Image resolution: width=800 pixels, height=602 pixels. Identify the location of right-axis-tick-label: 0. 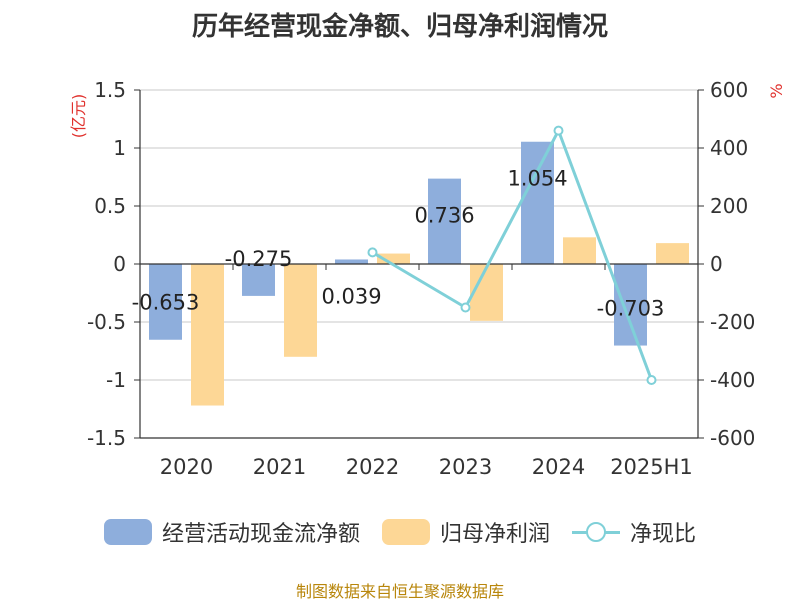
(716, 264).